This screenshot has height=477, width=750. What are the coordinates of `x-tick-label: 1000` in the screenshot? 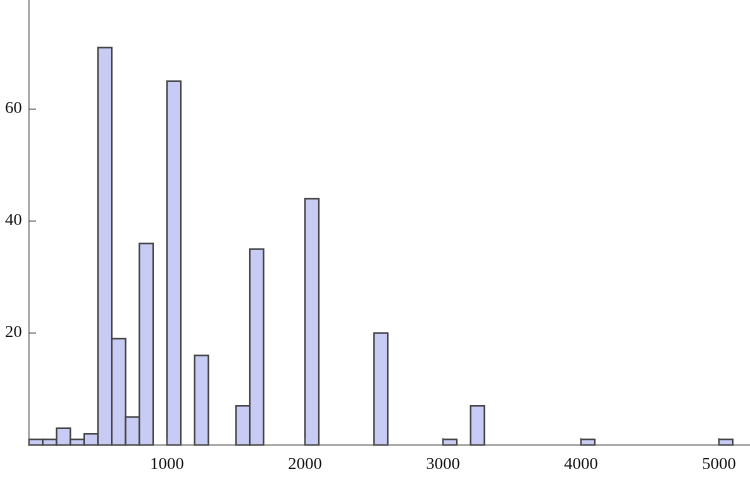 It's located at (167, 463).